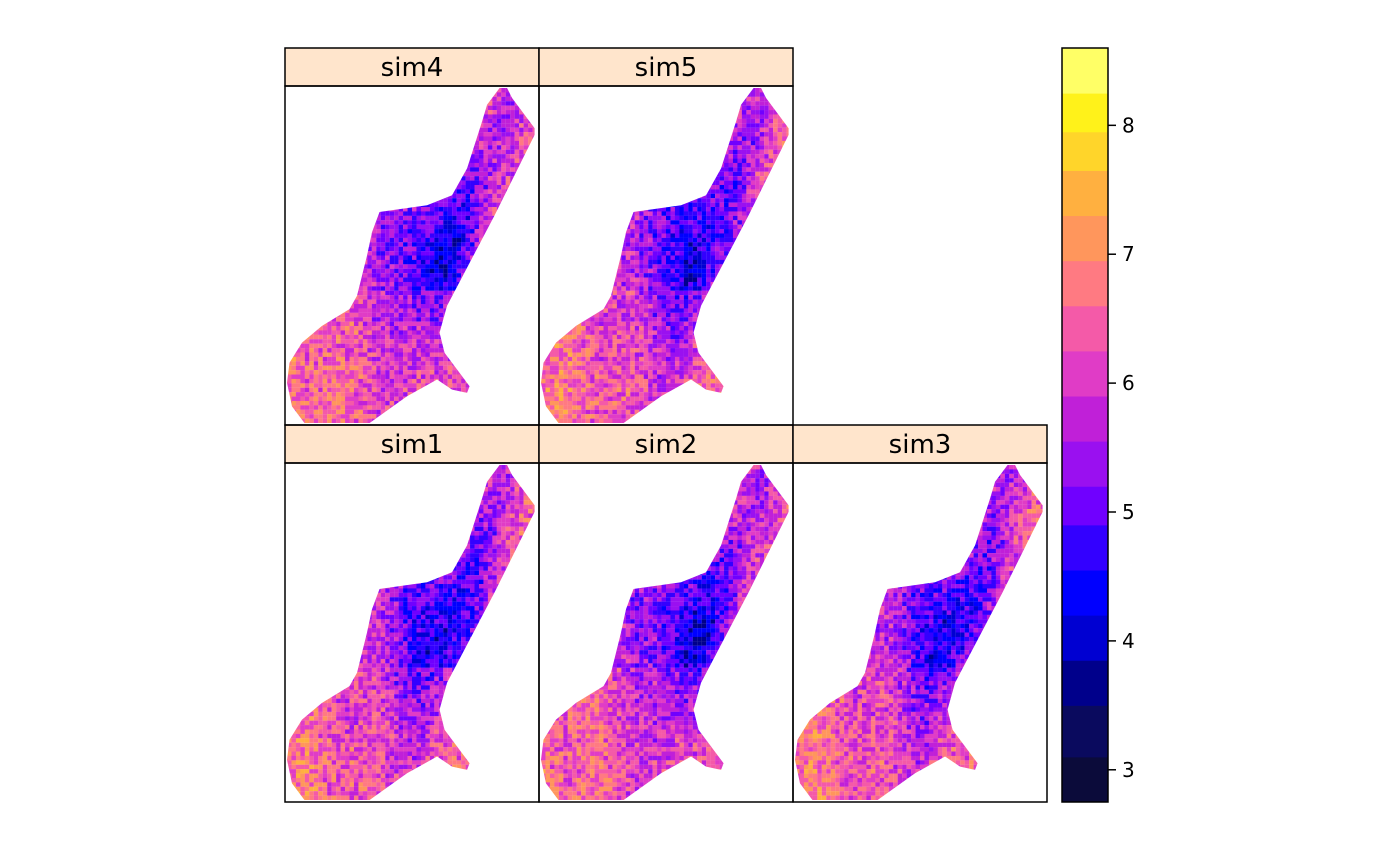 This screenshot has width=1400, height=866. I want to click on strip-label: sim2, so click(666, 445).